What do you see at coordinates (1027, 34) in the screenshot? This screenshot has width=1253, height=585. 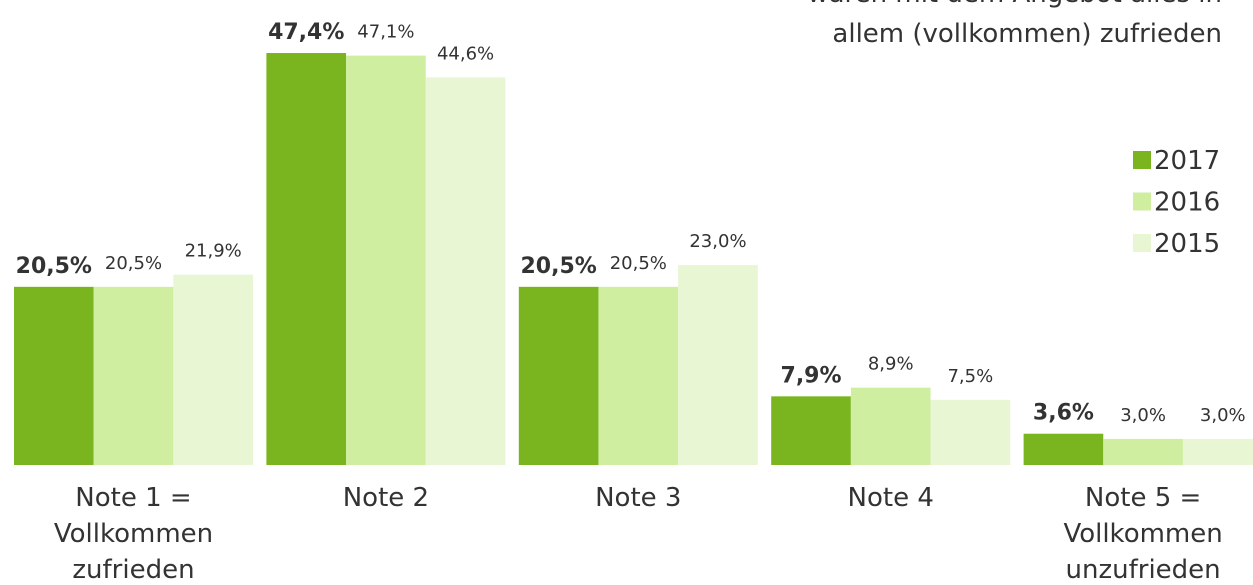 I see `annotation: allem (vollkommen) zufrieden` at bounding box center [1027, 34].